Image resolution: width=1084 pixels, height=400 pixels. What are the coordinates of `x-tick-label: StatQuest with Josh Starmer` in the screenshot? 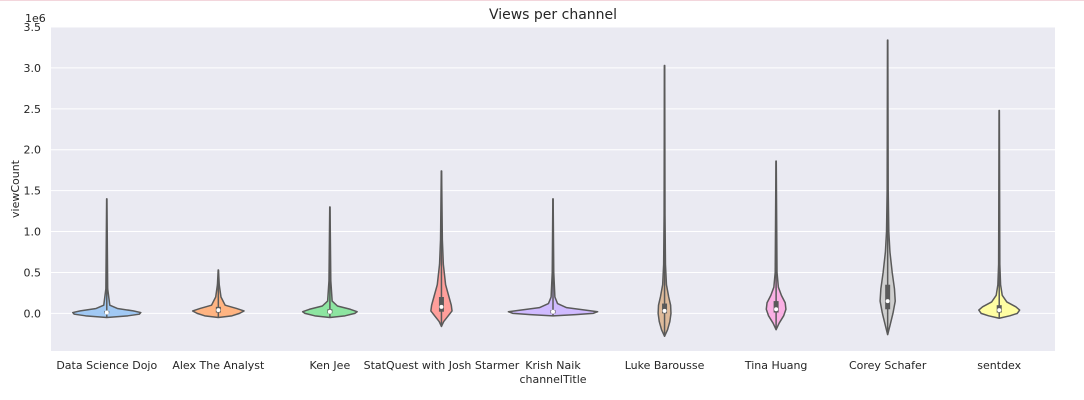 It's located at (442, 365).